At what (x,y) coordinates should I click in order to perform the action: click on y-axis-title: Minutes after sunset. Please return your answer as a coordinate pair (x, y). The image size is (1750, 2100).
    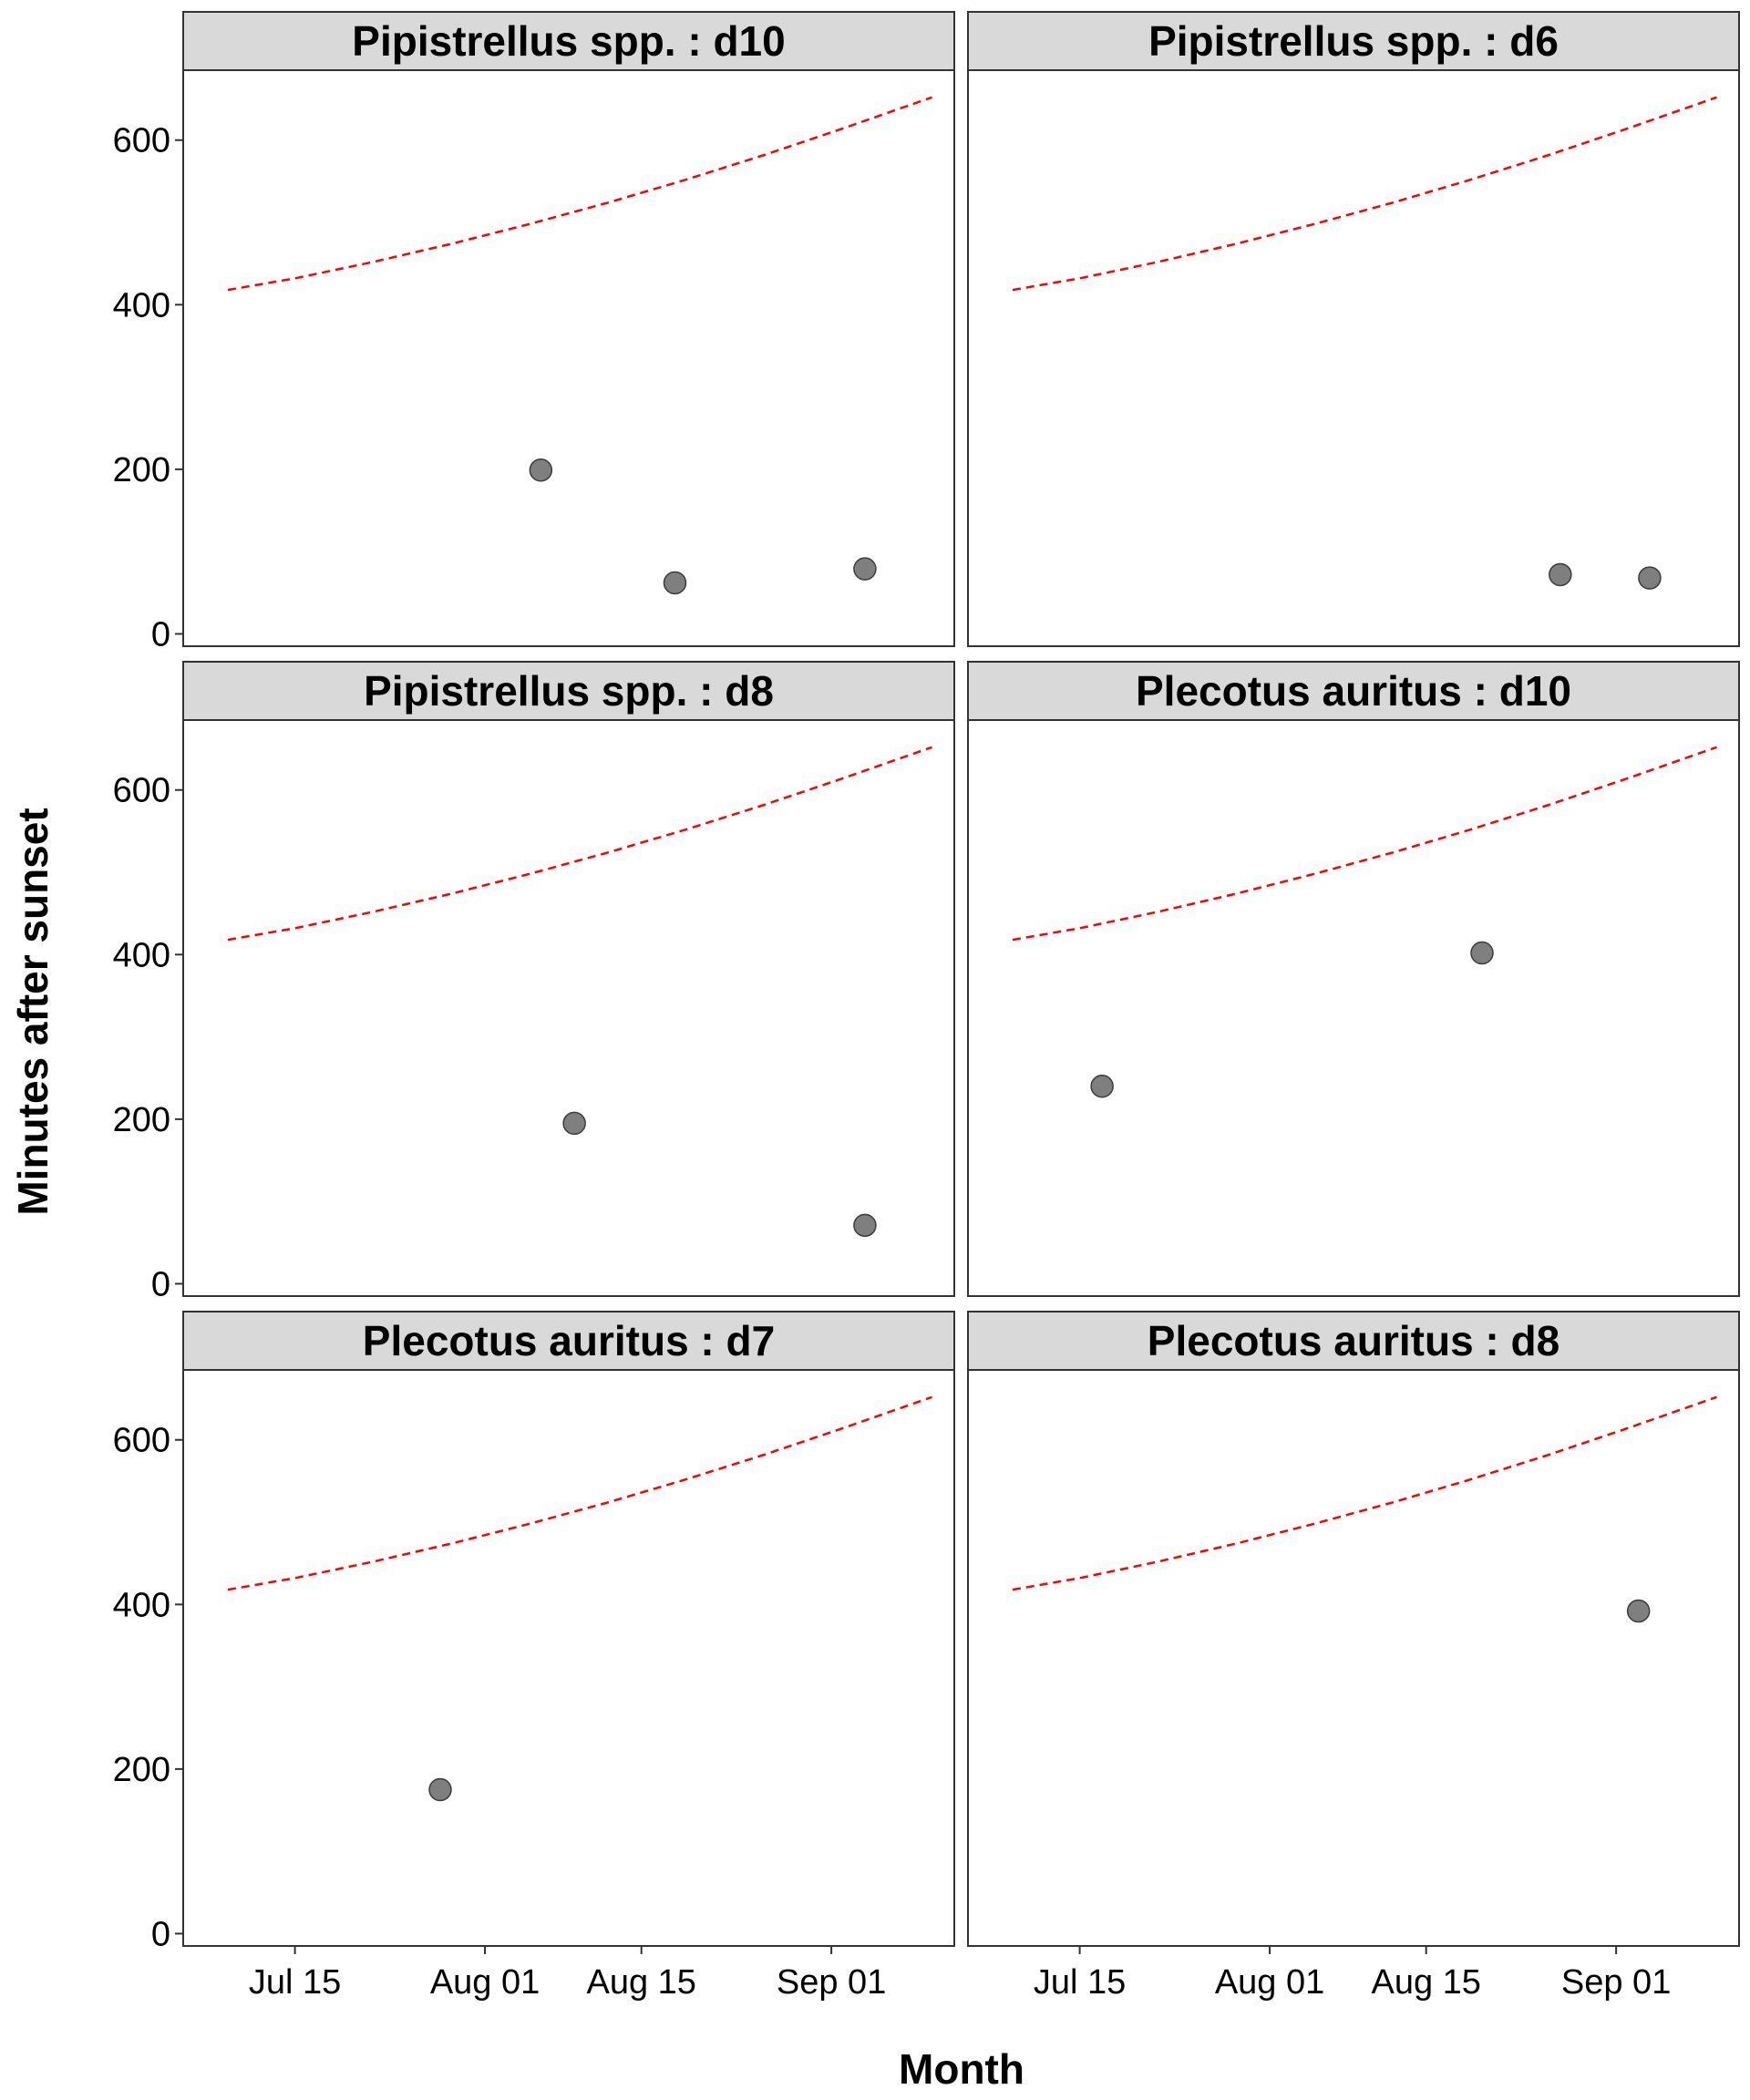
    Looking at the image, I should click on (33, 1011).